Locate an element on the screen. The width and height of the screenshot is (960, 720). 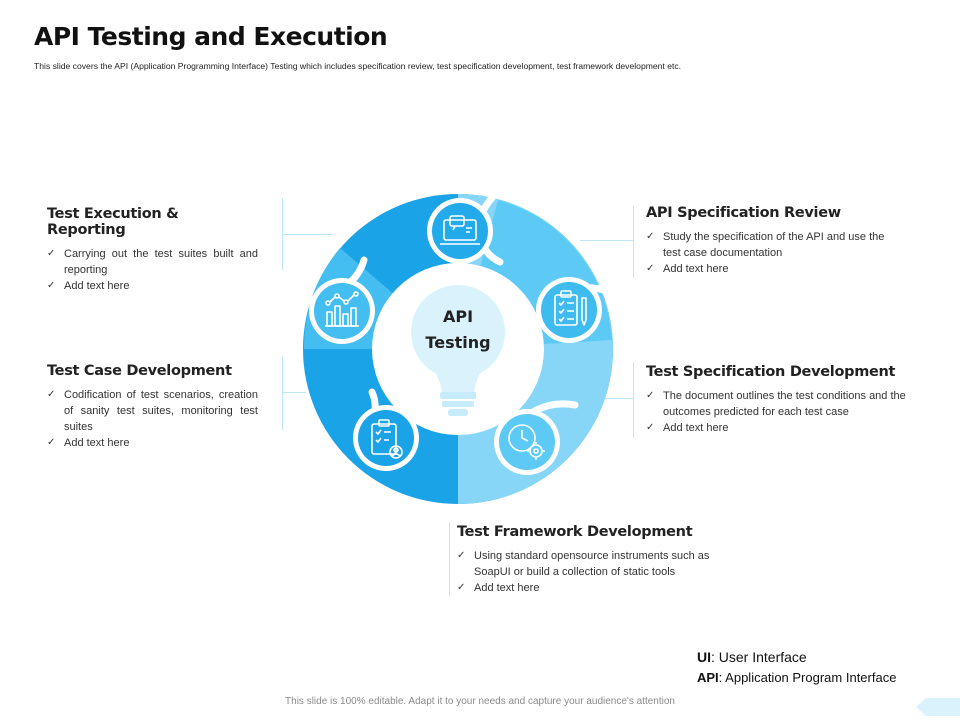
page-title: API Testing and Execution is located at coordinates (211, 36).